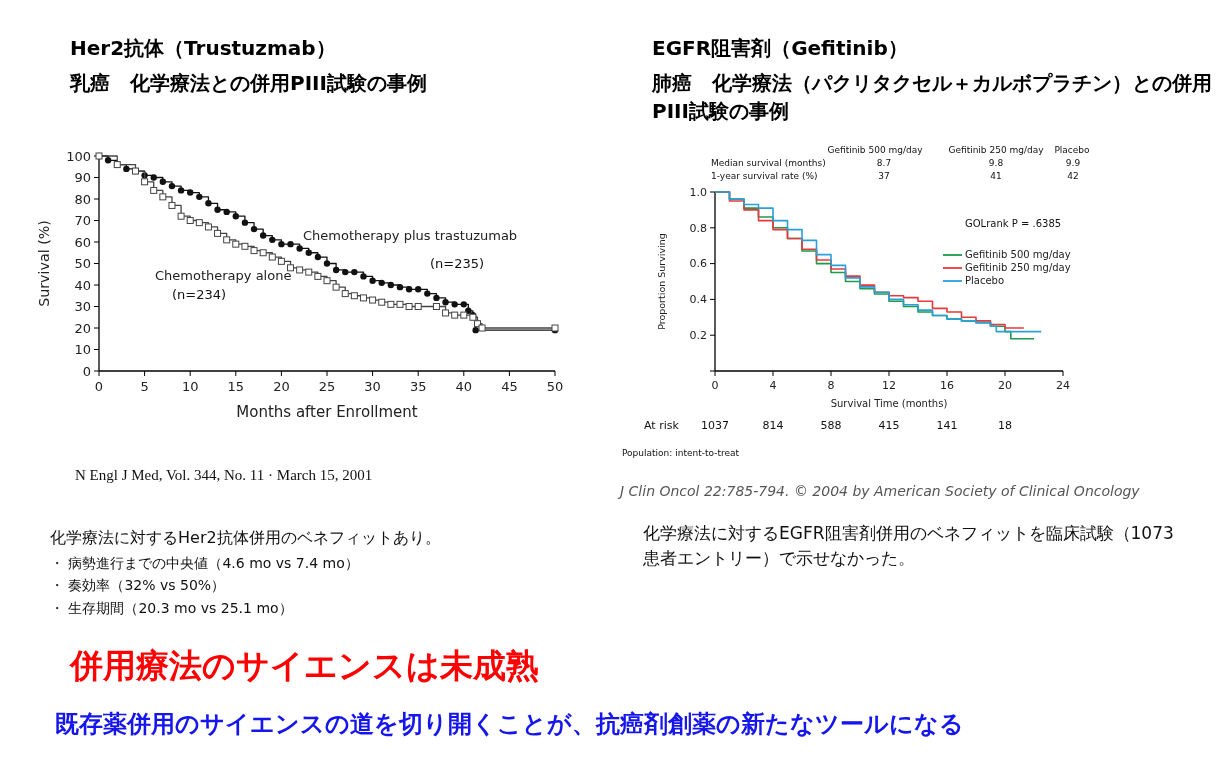 Image resolution: width=1219 pixels, height=763 pixels. I want to click on text: ・ 病勢進行までの中央値（4.6 mo vs 7.4 mo）, so click(204, 563).